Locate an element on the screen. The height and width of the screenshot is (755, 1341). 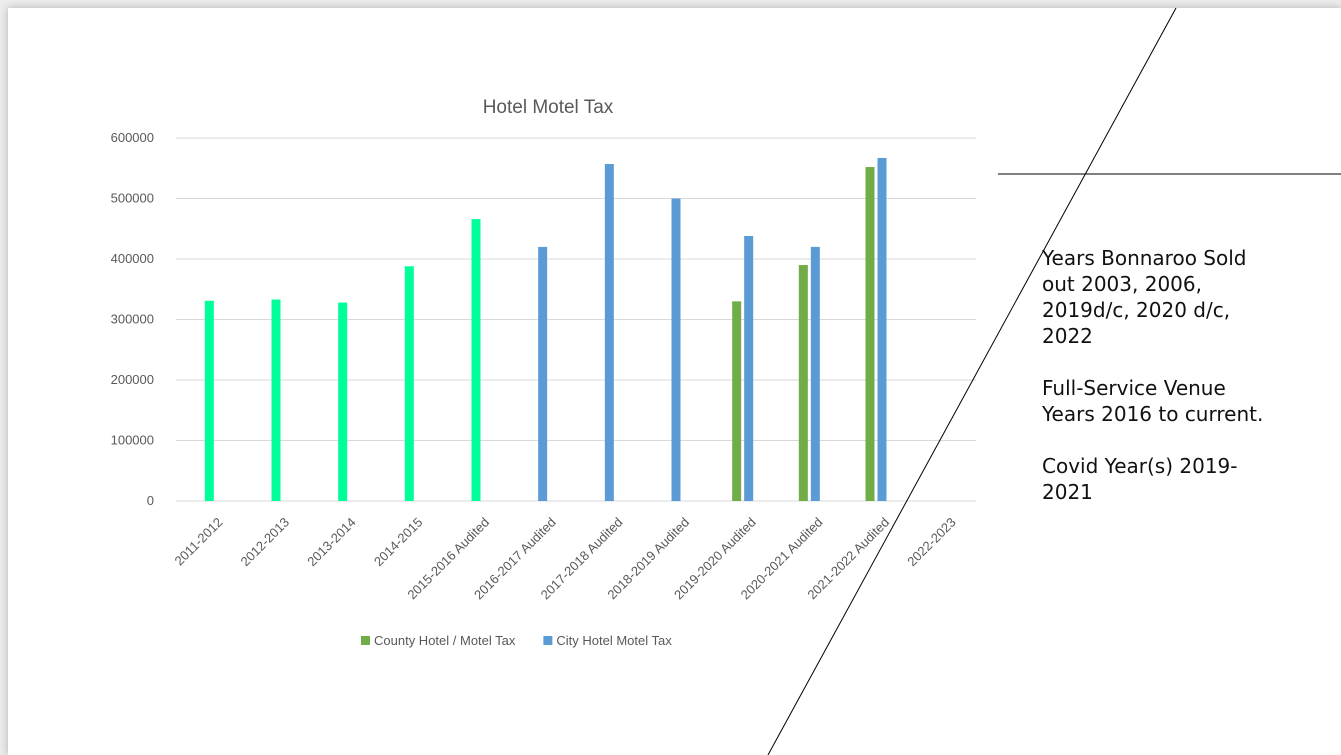
x-tick-label: 2011-2012 is located at coordinates (199, 542).